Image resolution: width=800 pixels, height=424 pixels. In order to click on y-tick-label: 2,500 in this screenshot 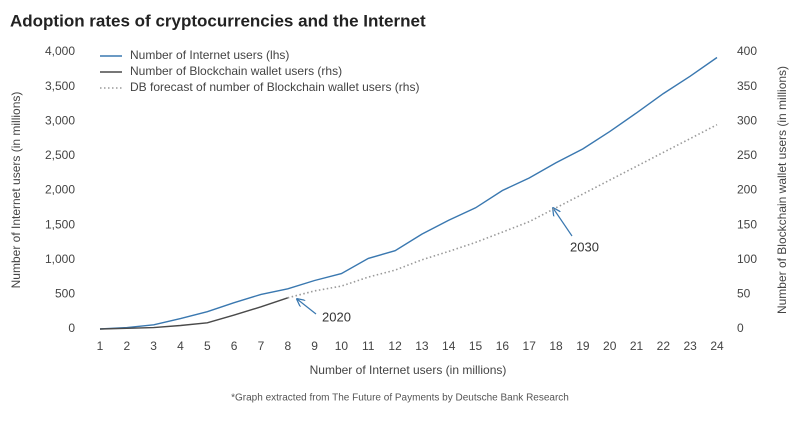, I will do `click(60, 155)`.